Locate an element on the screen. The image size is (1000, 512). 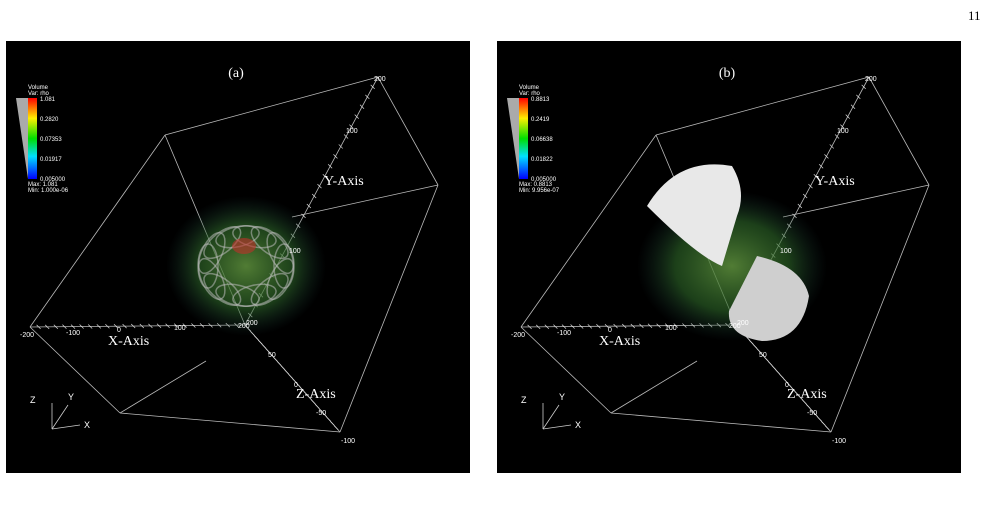
legend-min: Min: 9.956e-07 is located at coordinates (539, 191).